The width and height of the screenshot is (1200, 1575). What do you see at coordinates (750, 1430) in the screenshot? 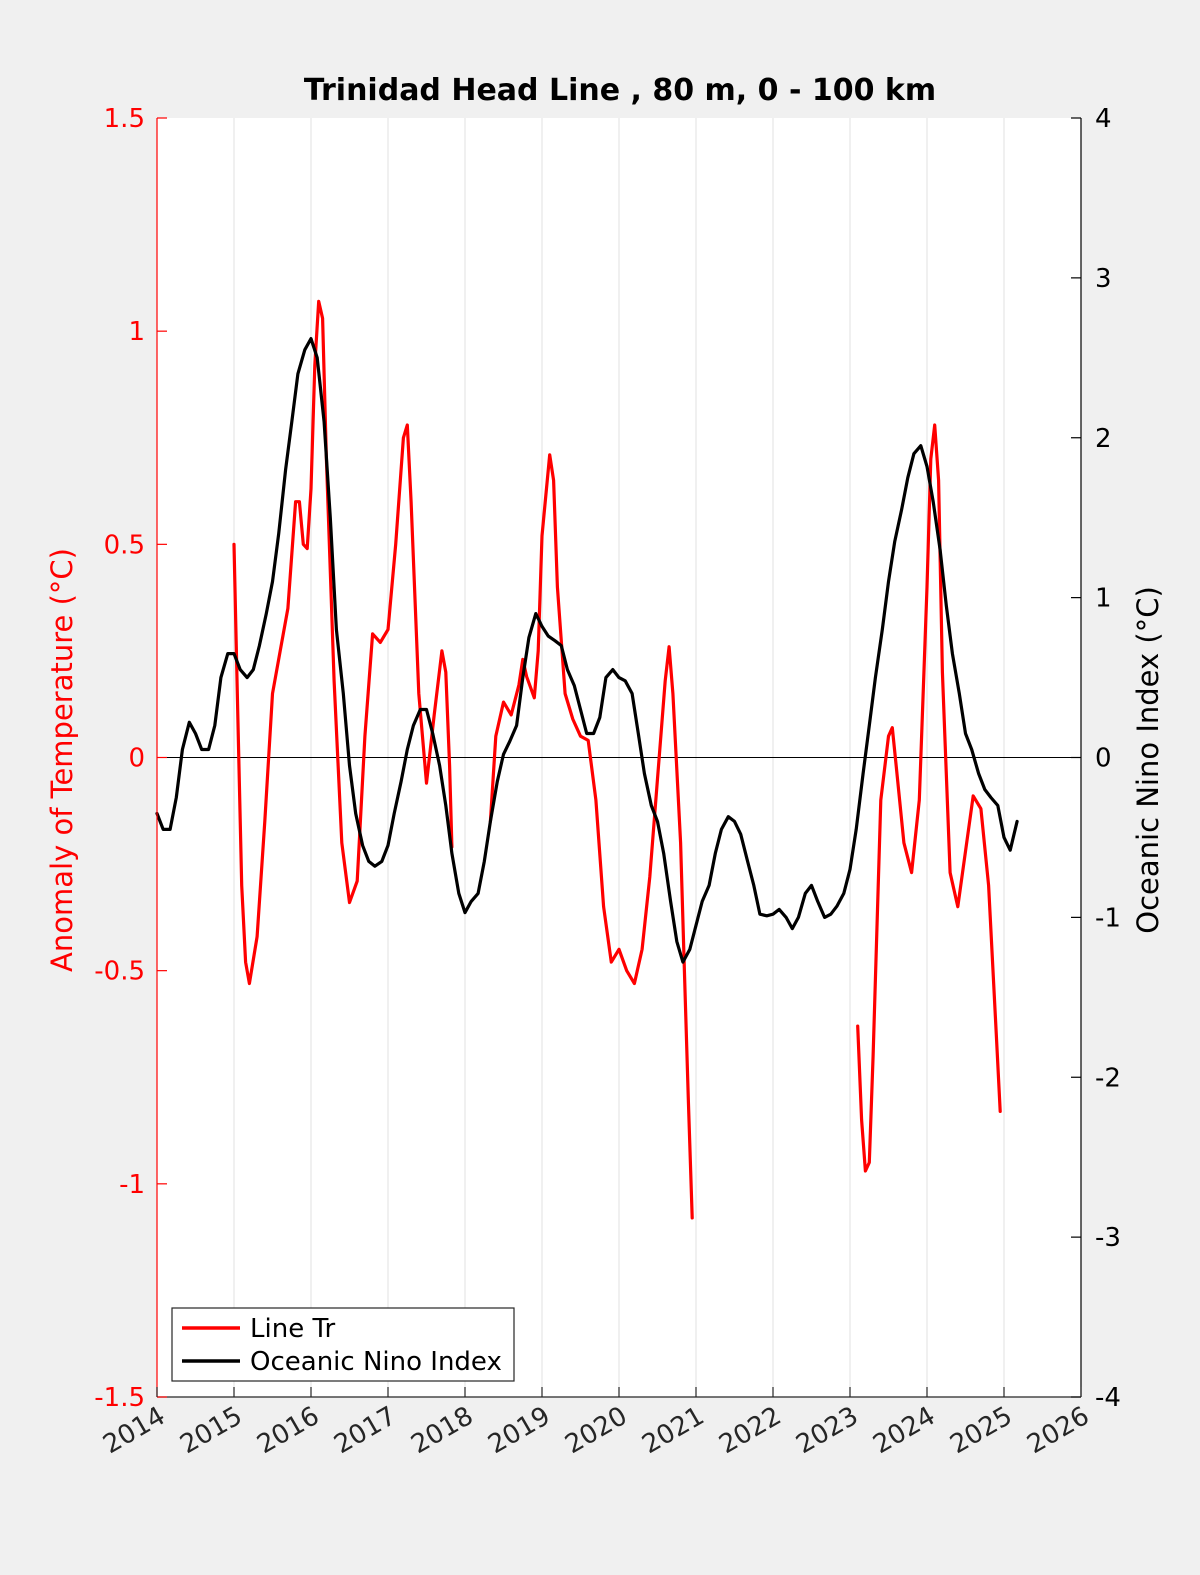
I see `x-tick-label: 2022` at bounding box center [750, 1430].